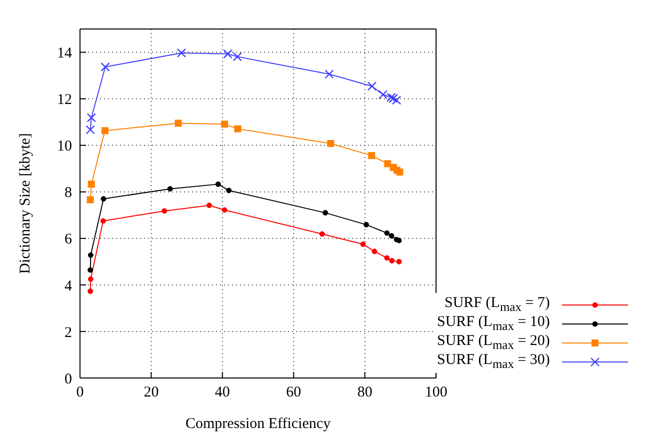 The width and height of the screenshot is (666, 447). I want to click on legend-label: SURF (L$_{max}$ = 20), so click(493, 342).